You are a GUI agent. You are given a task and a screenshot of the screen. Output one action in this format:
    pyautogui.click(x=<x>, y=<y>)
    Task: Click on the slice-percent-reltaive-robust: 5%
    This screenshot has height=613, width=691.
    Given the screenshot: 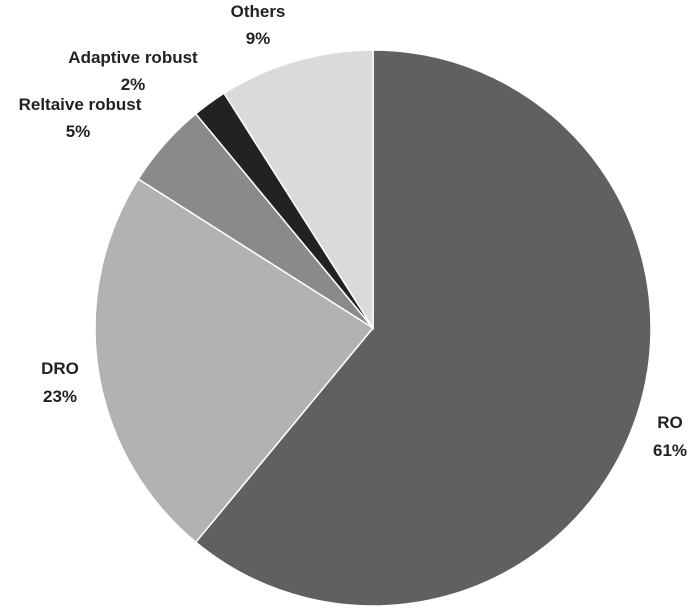 What is the action you would take?
    pyautogui.click(x=78, y=131)
    